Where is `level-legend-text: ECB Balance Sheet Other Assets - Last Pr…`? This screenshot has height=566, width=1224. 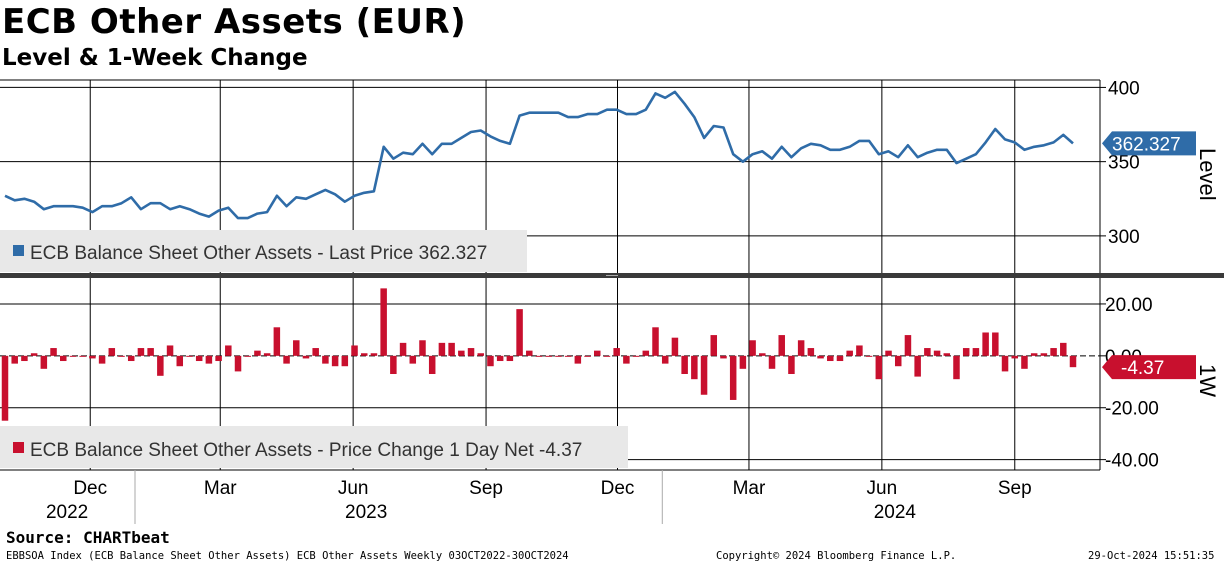
level-legend-text: ECB Balance Sheet Other Assets - Last Pr… is located at coordinates (258, 253).